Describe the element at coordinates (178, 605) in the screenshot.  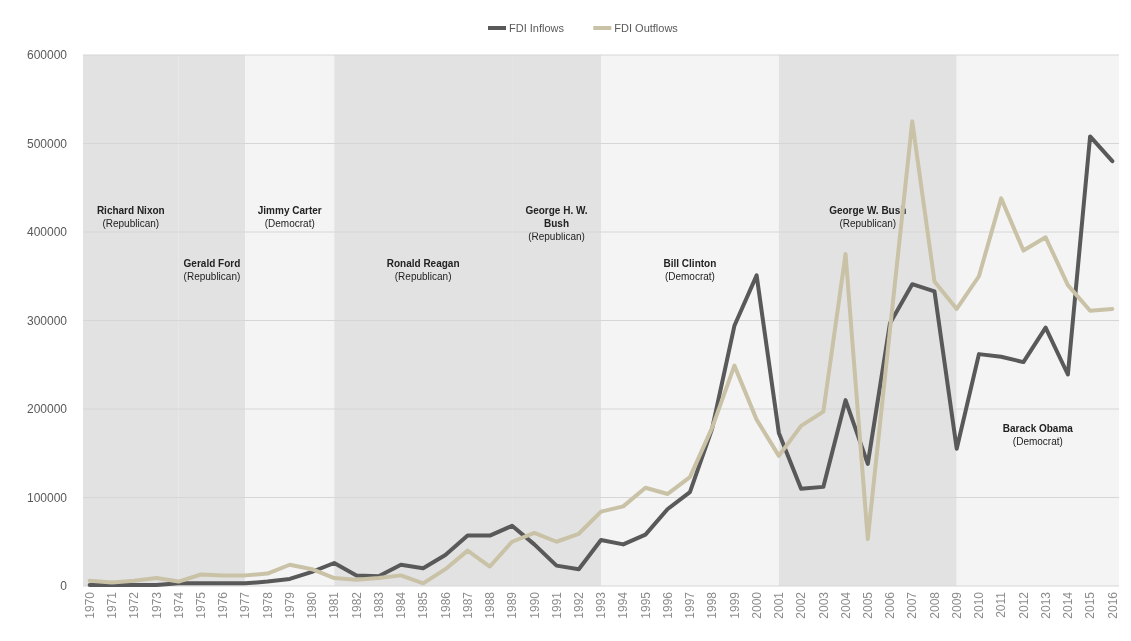
I see `x-tick-label: 1974` at that location.